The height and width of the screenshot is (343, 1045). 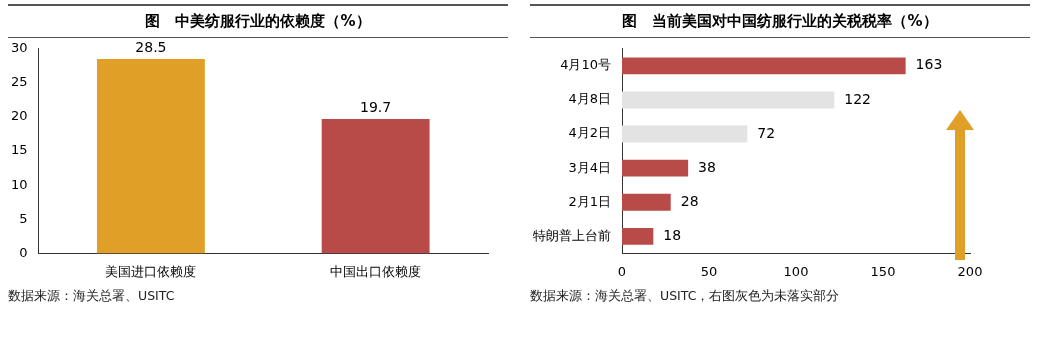 I want to click on data-label: 19.7, so click(x=376, y=106).